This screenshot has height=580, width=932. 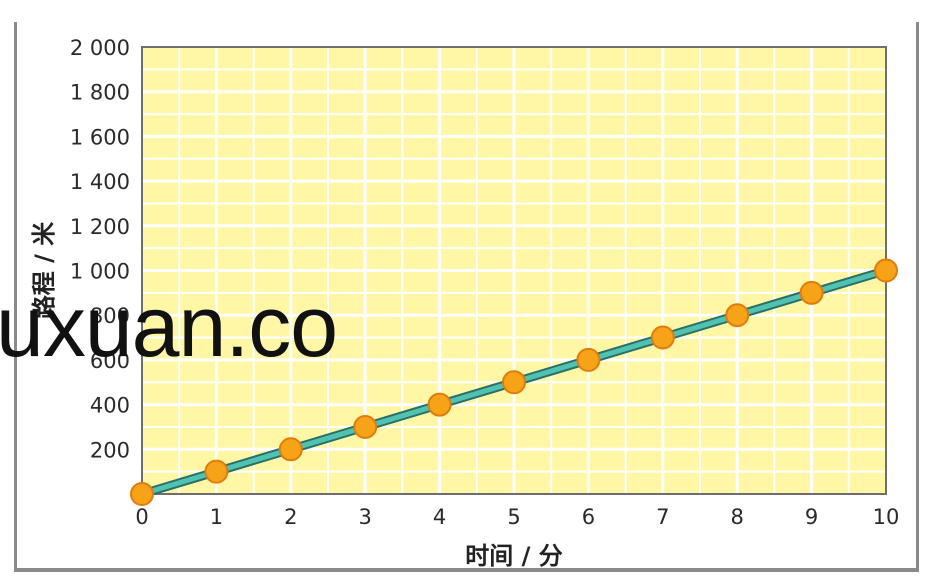 What do you see at coordinates (513, 517) in the screenshot?
I see `x-tick-label: 5` at bounding box center [513, 517].